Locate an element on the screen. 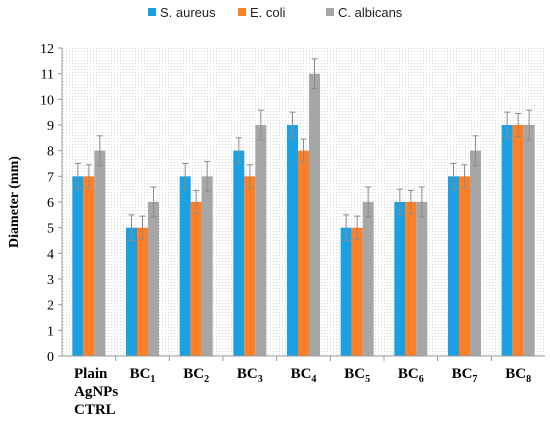  legend-label: E. coli is located at coordinates (268, 12).